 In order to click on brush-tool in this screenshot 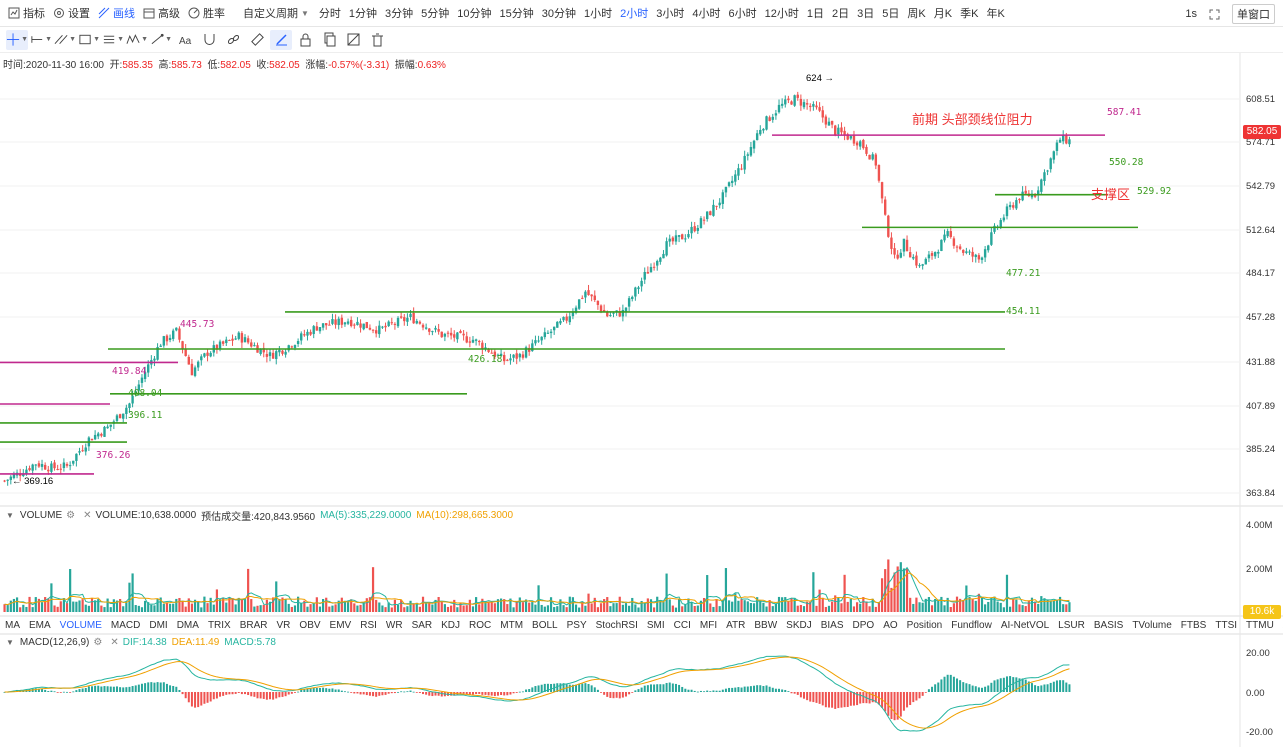, I will do `click(281, 39)`.